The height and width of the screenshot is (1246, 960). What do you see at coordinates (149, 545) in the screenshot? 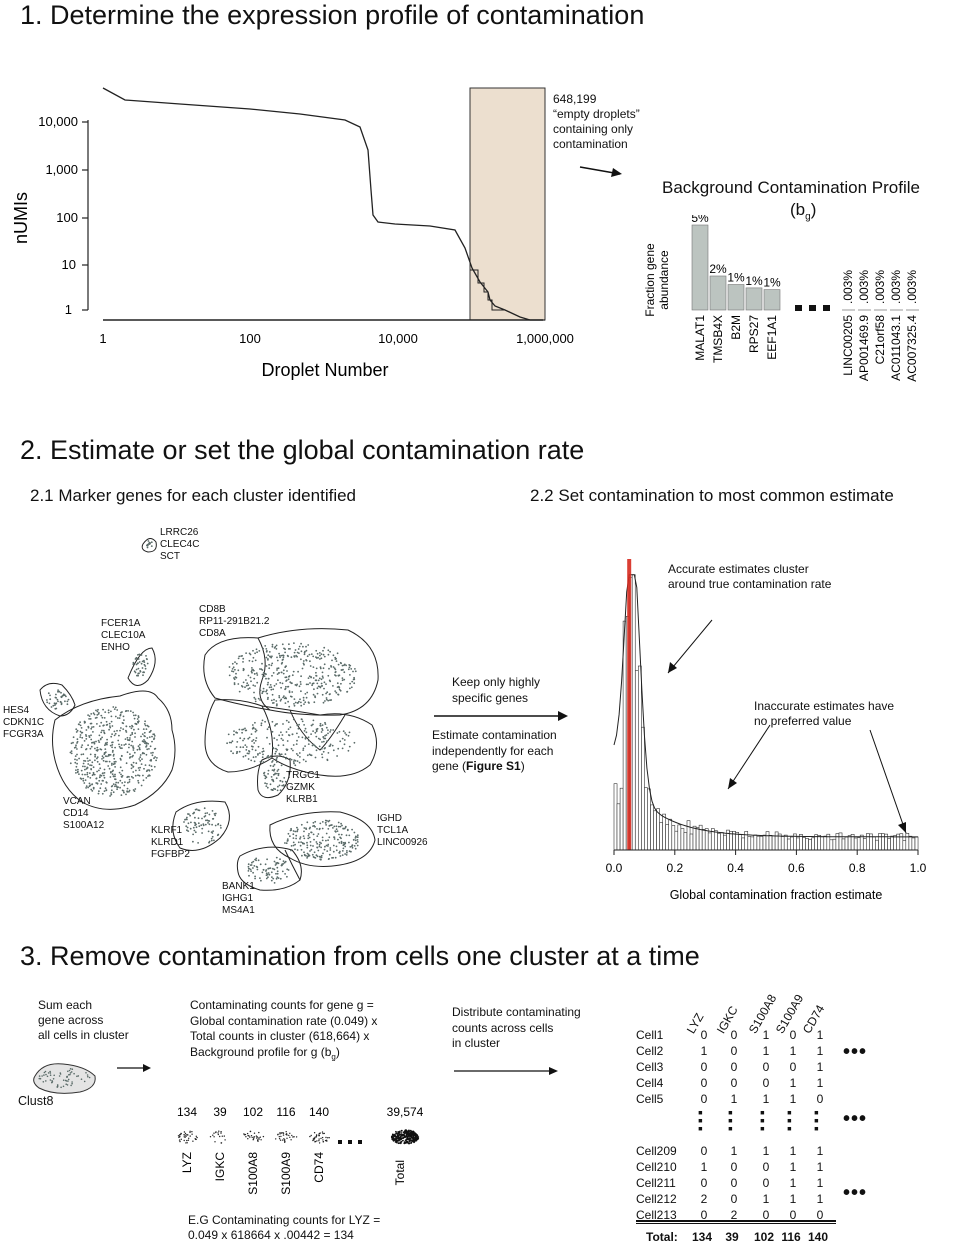
I see `cluster-outline-top` at bounding box center [149, 545].